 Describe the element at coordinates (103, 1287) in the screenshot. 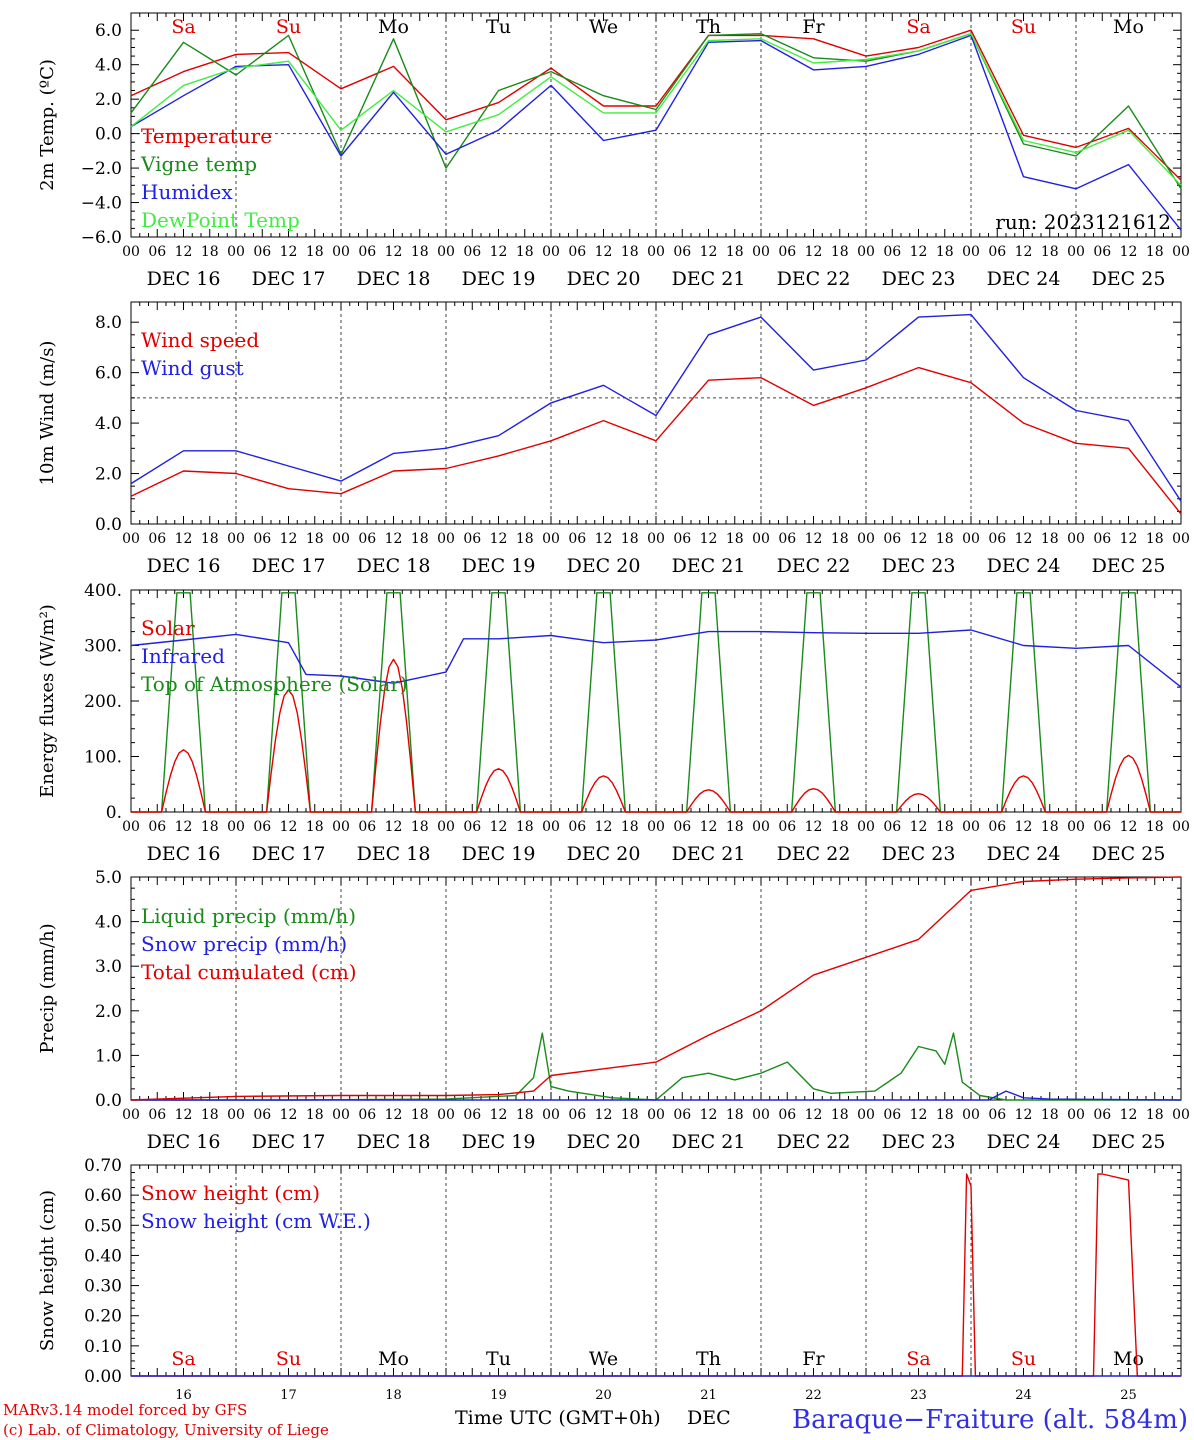

I see `y-tick-label: 0.30` at that location.